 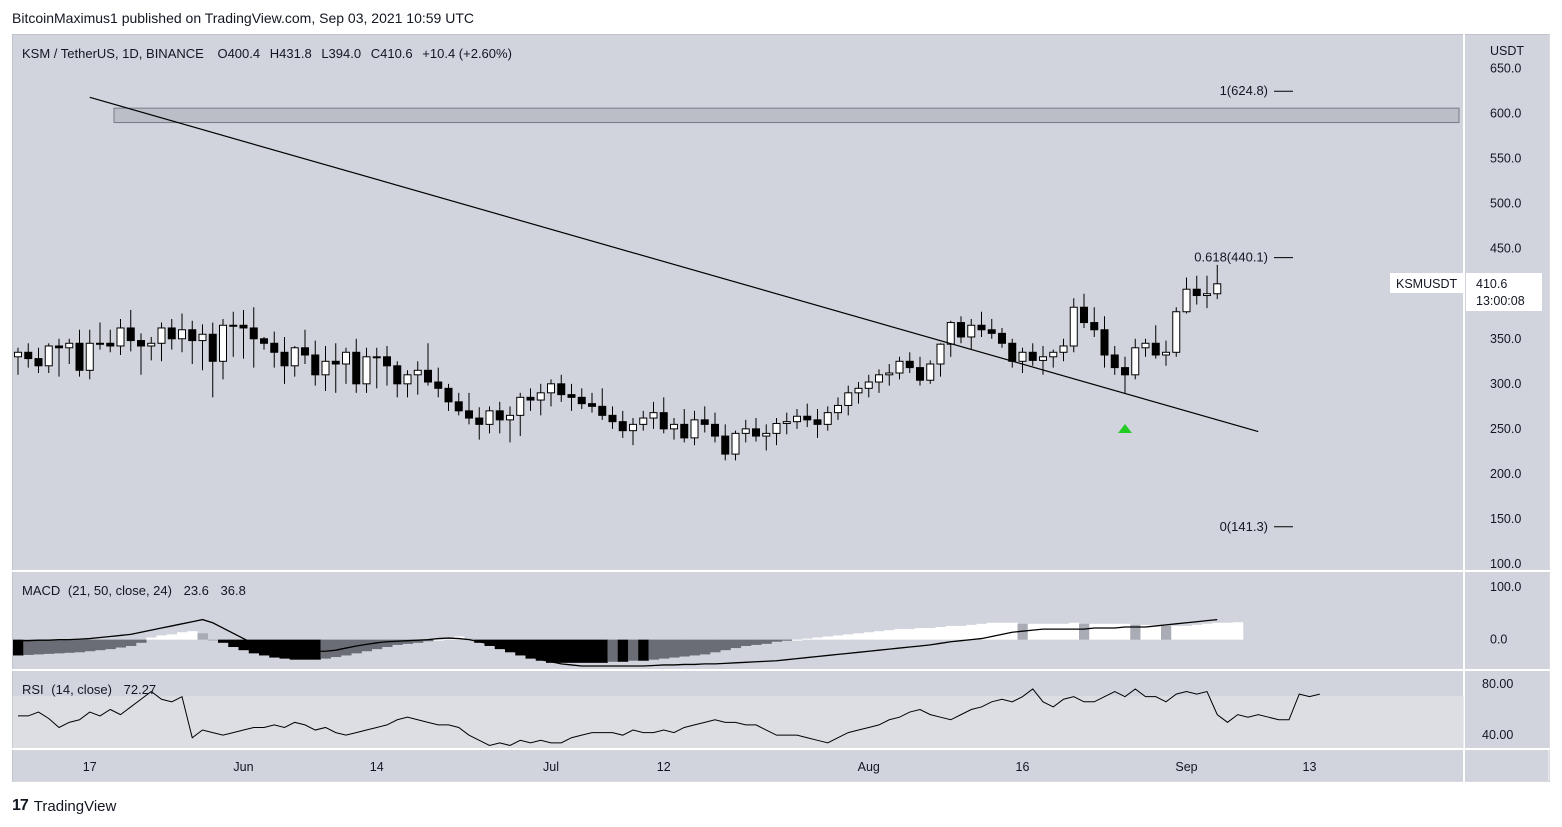 What do you see at coordinates (222, 53) in the screenshot?
I see `legend-open-label: O` at bounding box center [222, 53].